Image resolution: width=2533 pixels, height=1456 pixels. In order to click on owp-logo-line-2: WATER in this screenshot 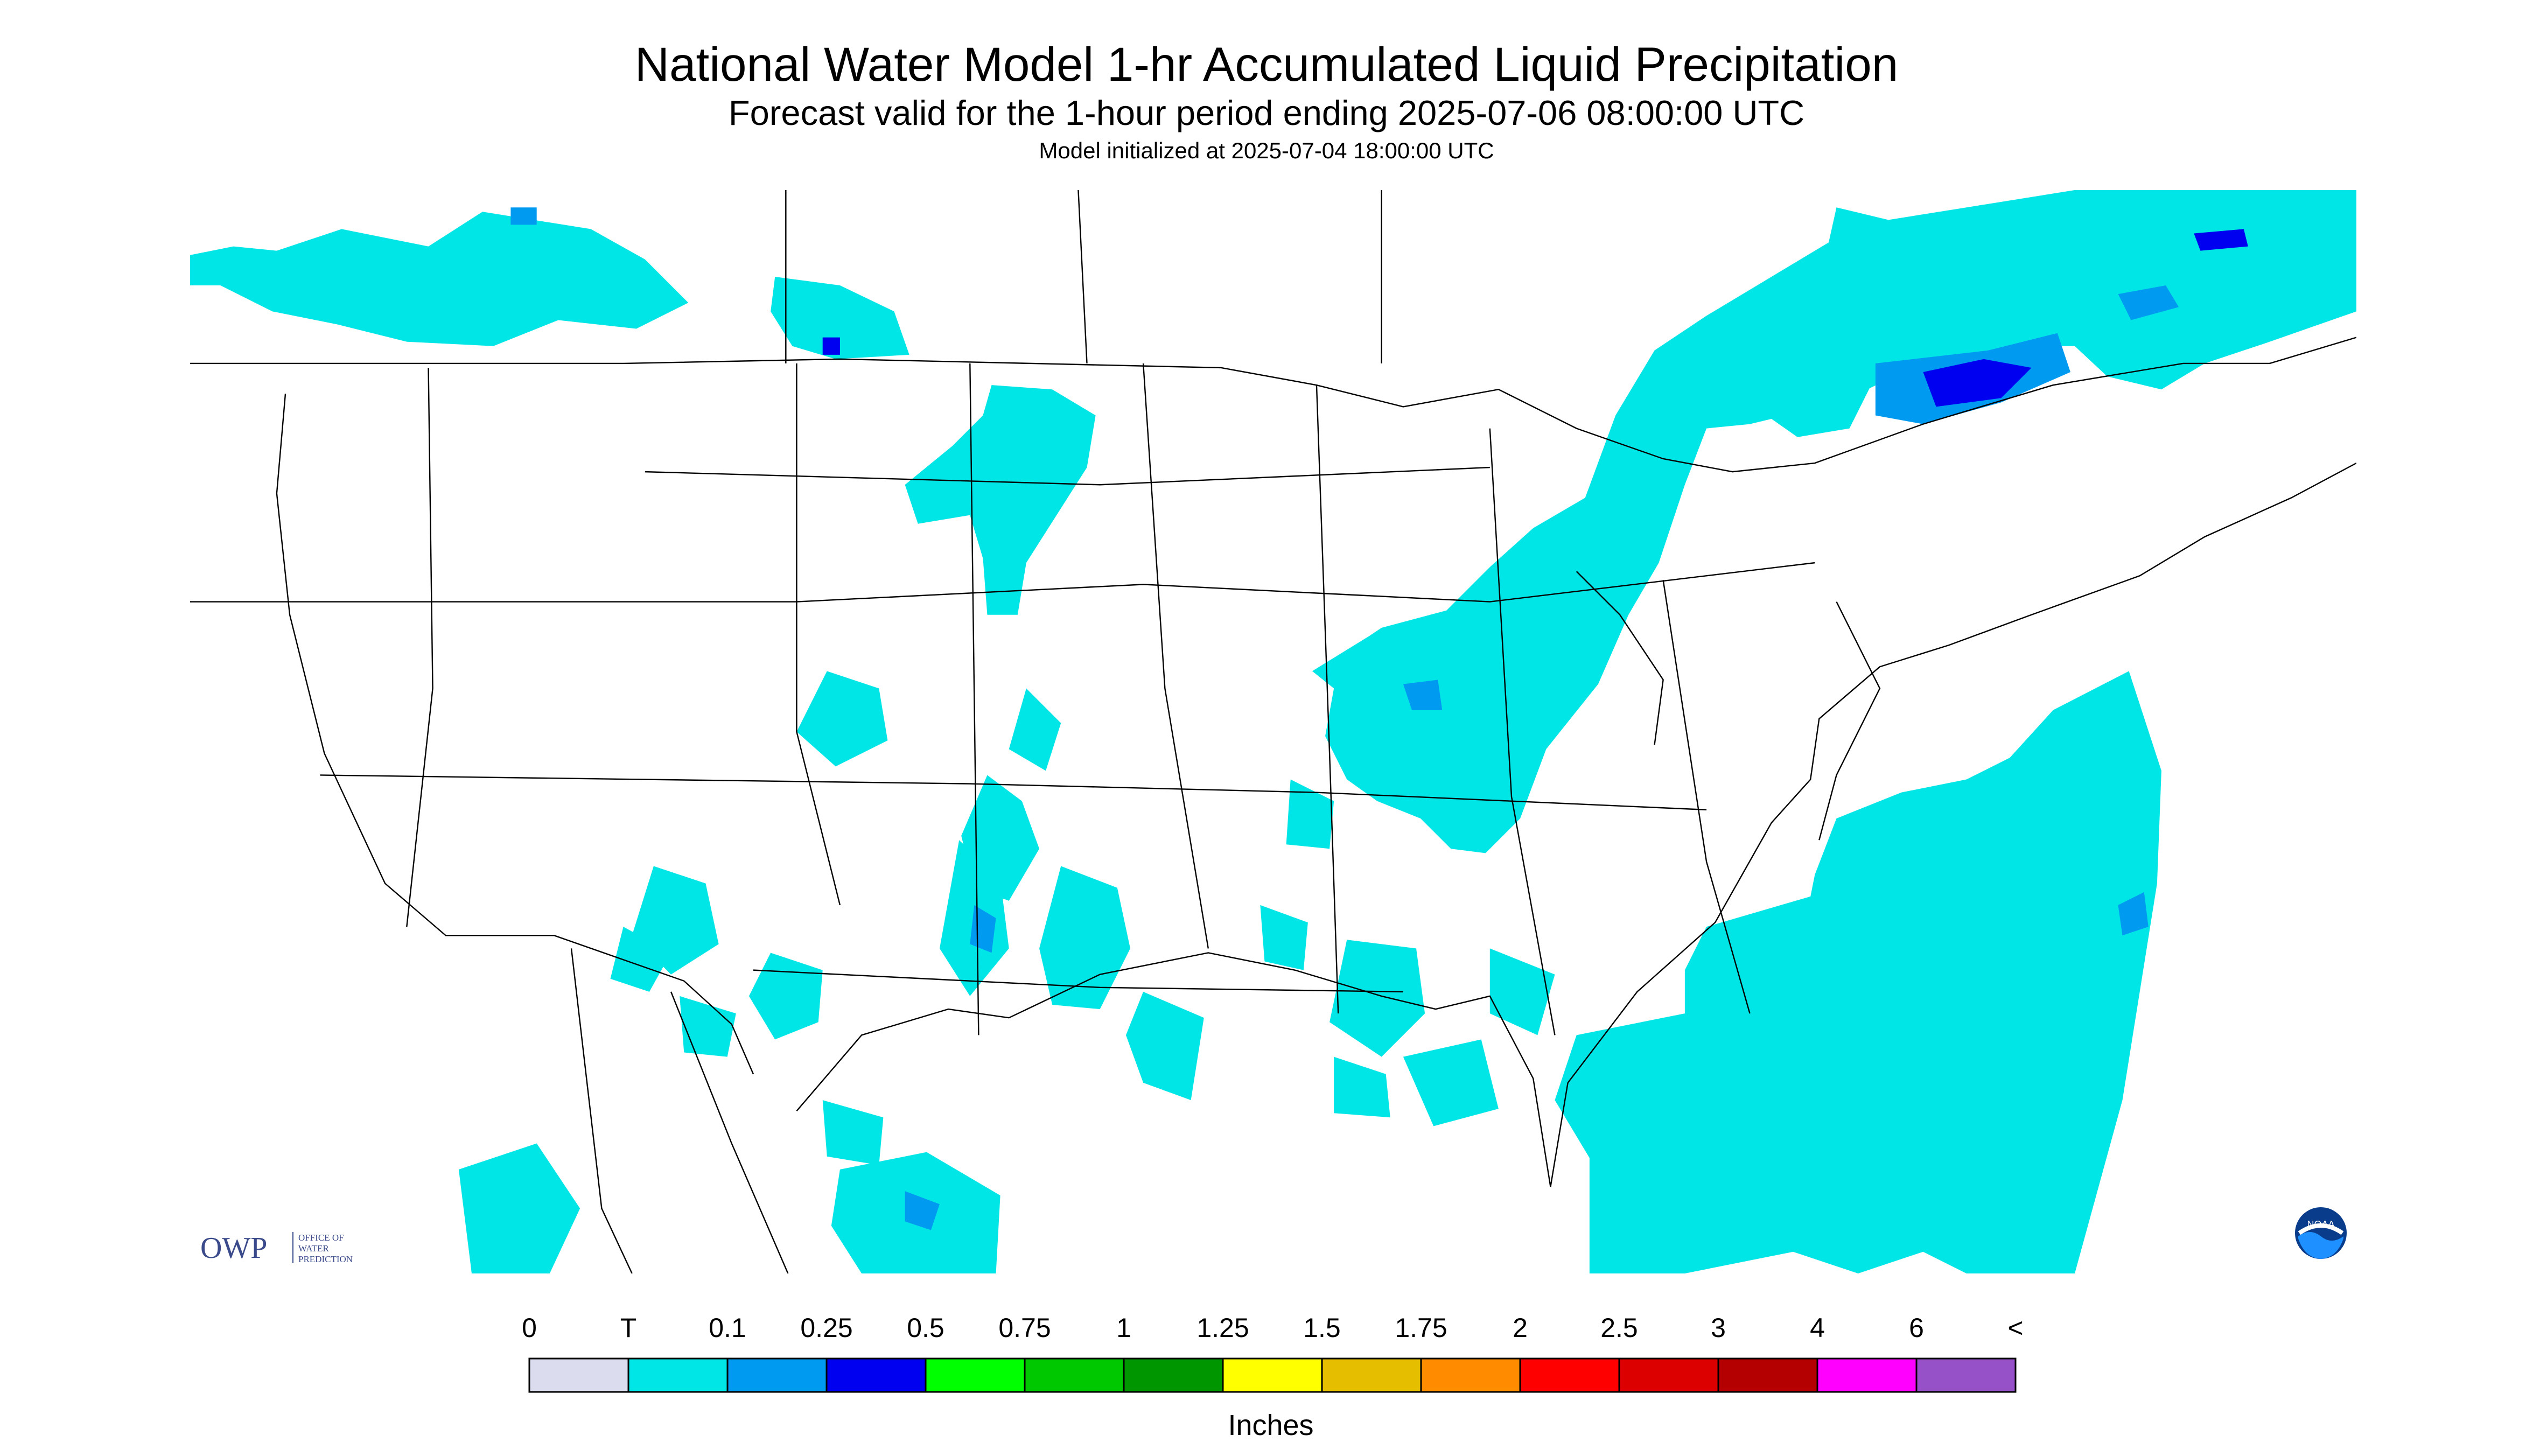, I will do `click(314, 1248)`.